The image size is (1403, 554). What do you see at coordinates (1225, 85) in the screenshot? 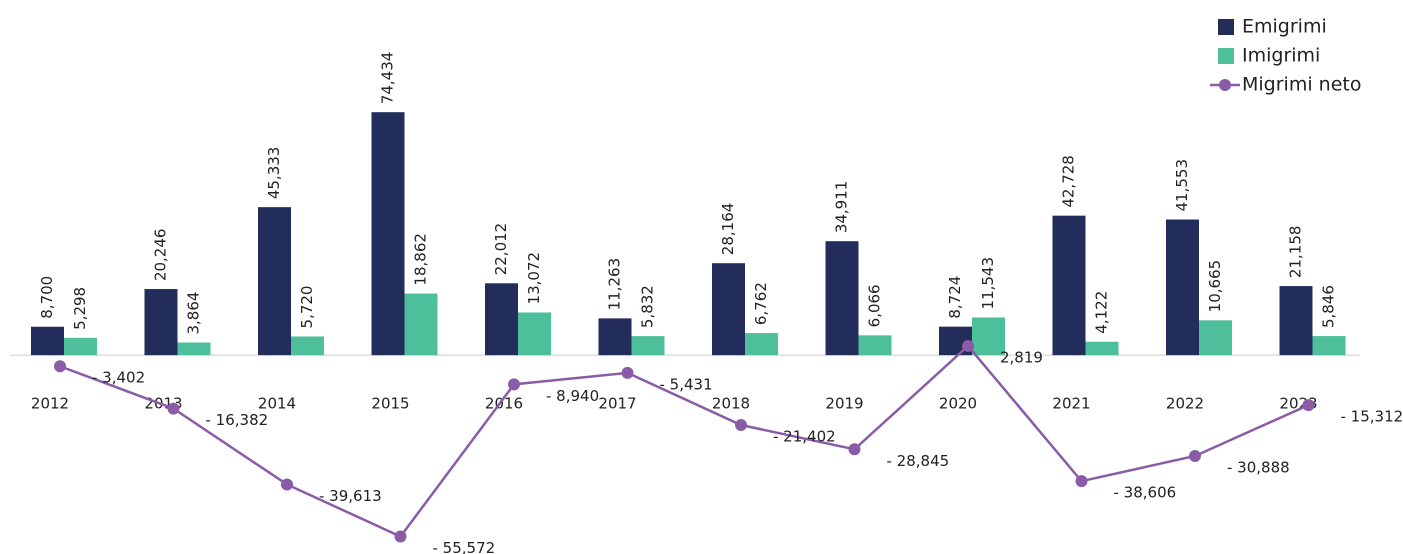
I see `legend-marker` at bounding box center [1225, 85].